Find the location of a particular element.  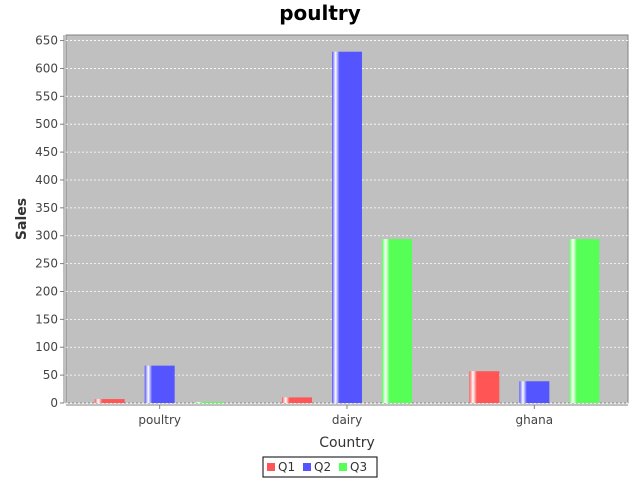

y-tick-label: 350 is located at coordinates (46, 208).